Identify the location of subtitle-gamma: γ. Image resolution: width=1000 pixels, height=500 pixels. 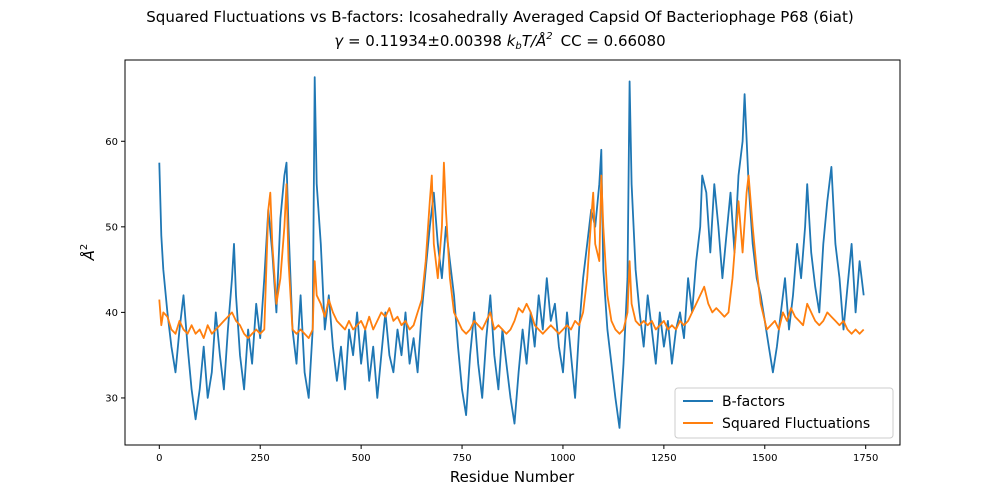
(339, 41).